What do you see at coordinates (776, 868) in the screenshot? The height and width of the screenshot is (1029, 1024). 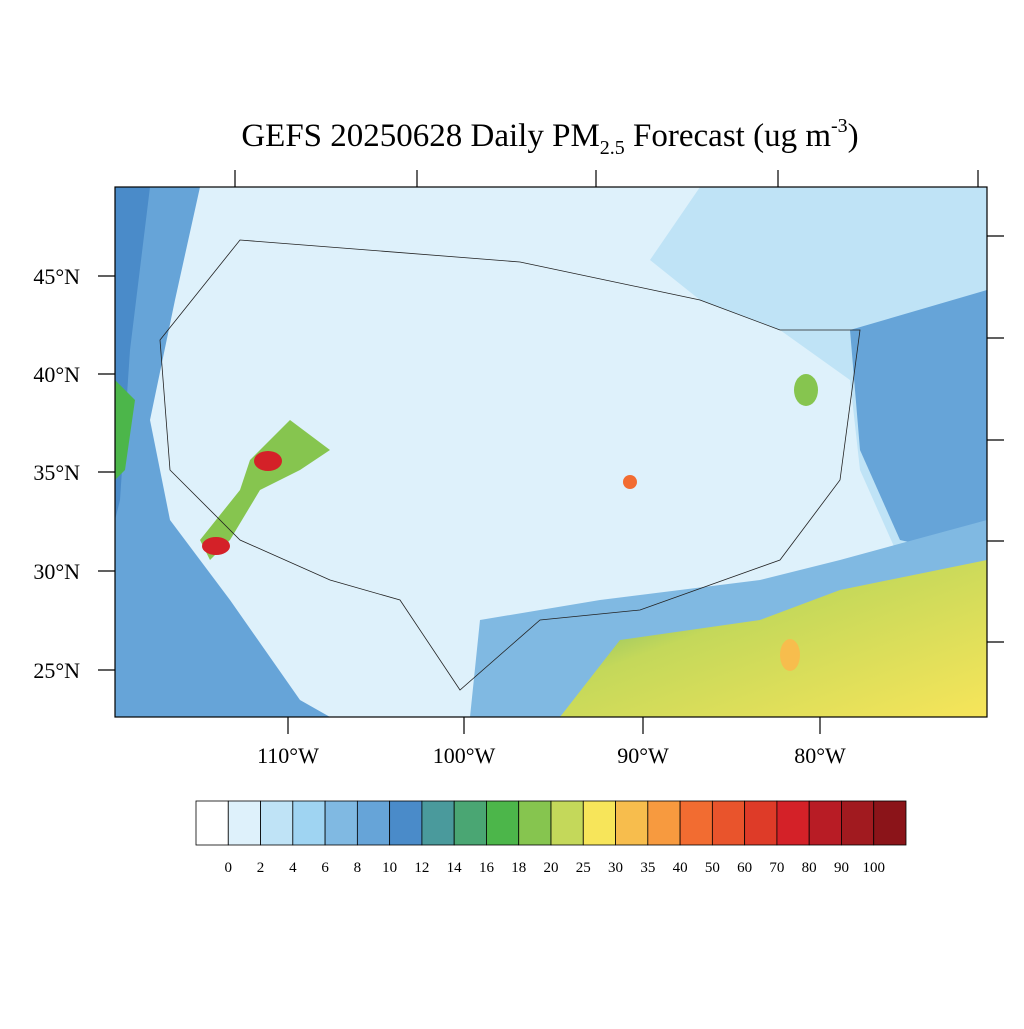 I see `colorbar-label: 70` at bounding box center [776, 868].